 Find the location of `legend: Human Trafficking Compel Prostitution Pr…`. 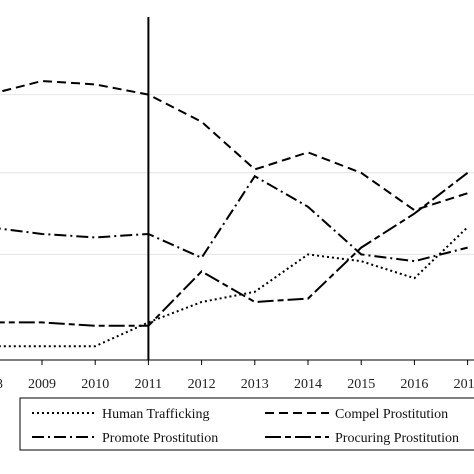

legend: Human Trafficking Compel Prostitution Pr… is located at coordinates (246, 424).